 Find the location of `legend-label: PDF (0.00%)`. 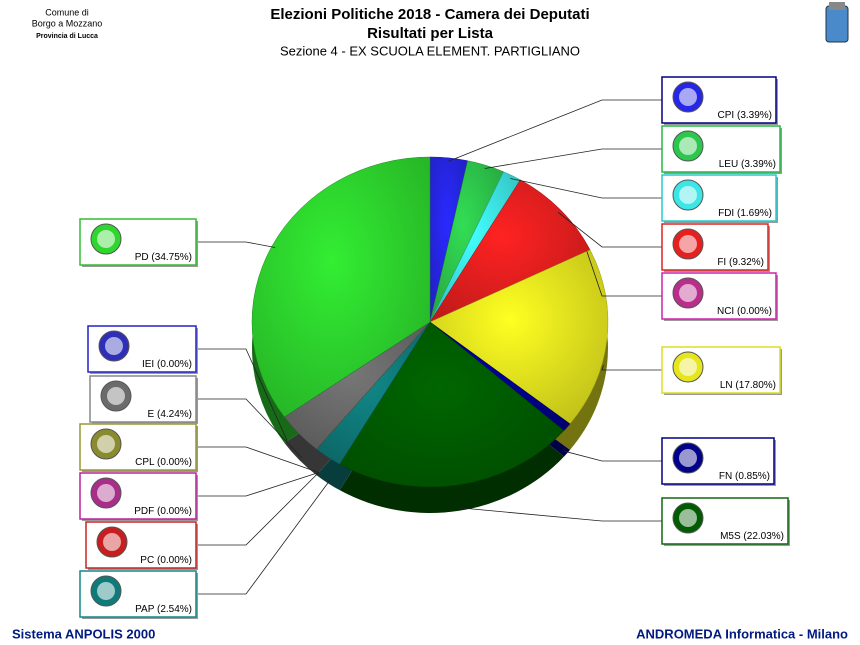

legend-label: PDF (0.00%) is located at coordinates (163, 511).